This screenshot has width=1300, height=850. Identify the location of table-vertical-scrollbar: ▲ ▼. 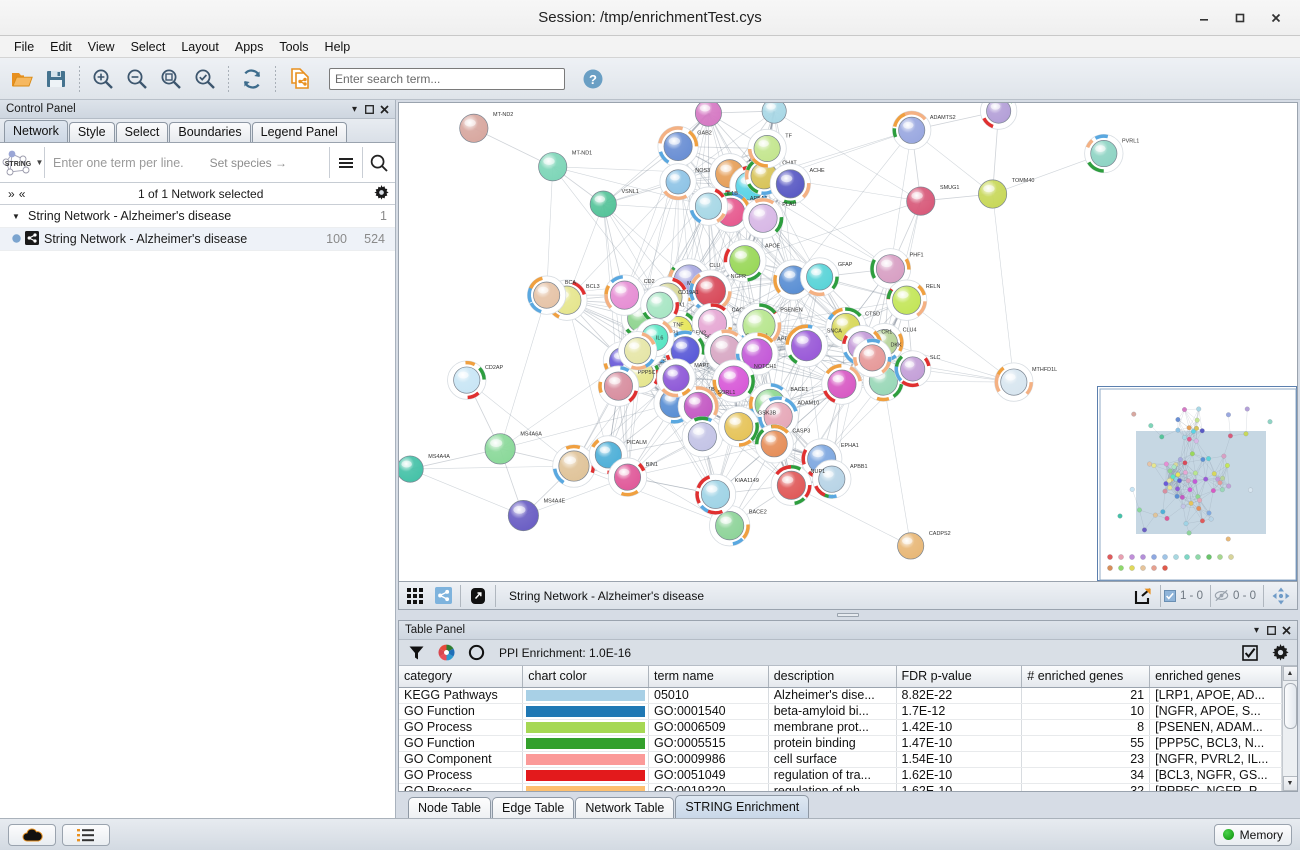
(1289, 728).